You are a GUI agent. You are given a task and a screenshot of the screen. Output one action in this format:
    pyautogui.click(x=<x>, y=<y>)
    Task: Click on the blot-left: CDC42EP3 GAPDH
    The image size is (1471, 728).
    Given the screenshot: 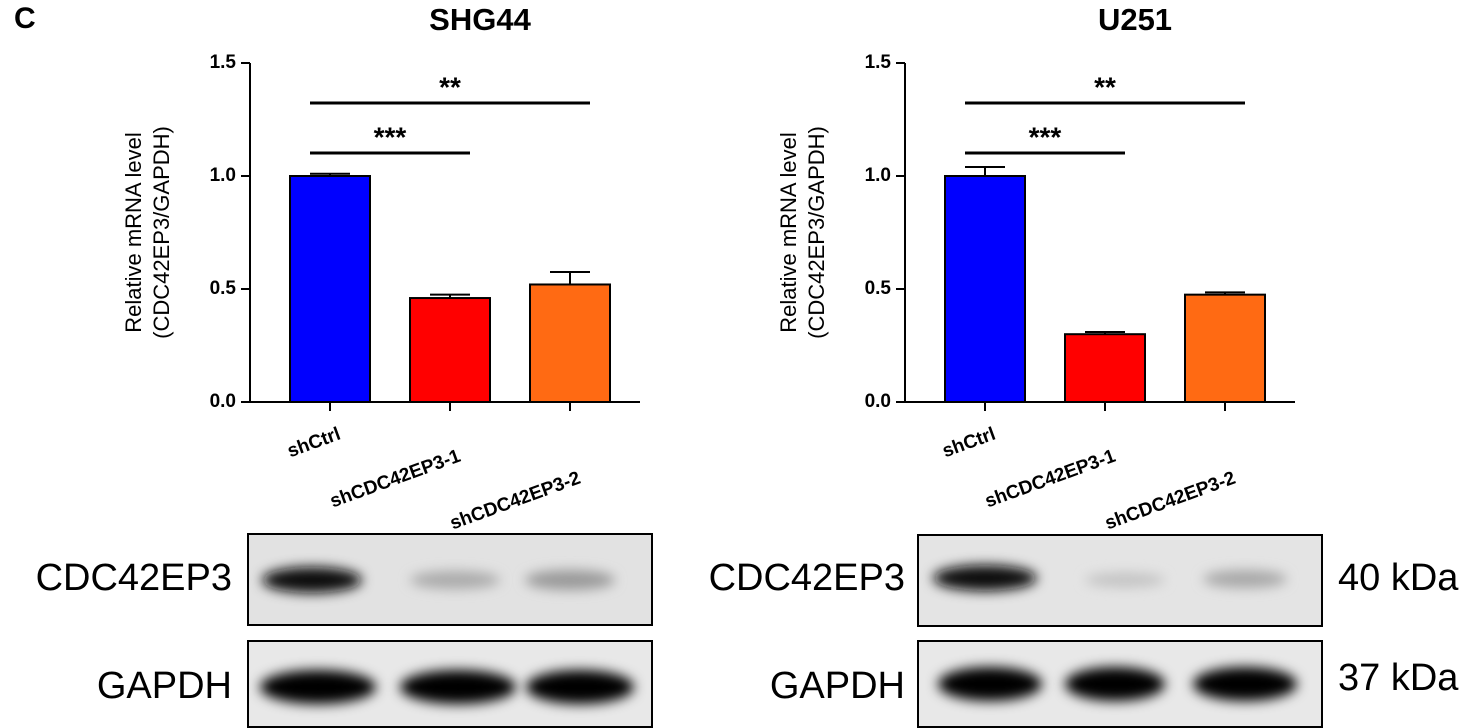 What is the action you would take?
    pyautogui.click(x=344, y=630)
    